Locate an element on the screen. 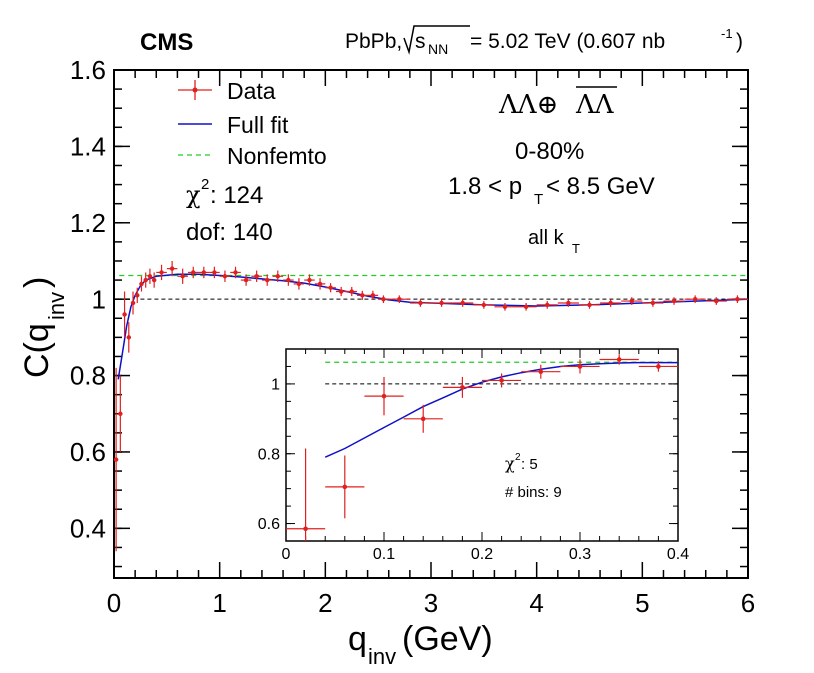 The width and height of the screenshot is (814, 673). x-axis-title-main: q is located at coordinates (357, 639).